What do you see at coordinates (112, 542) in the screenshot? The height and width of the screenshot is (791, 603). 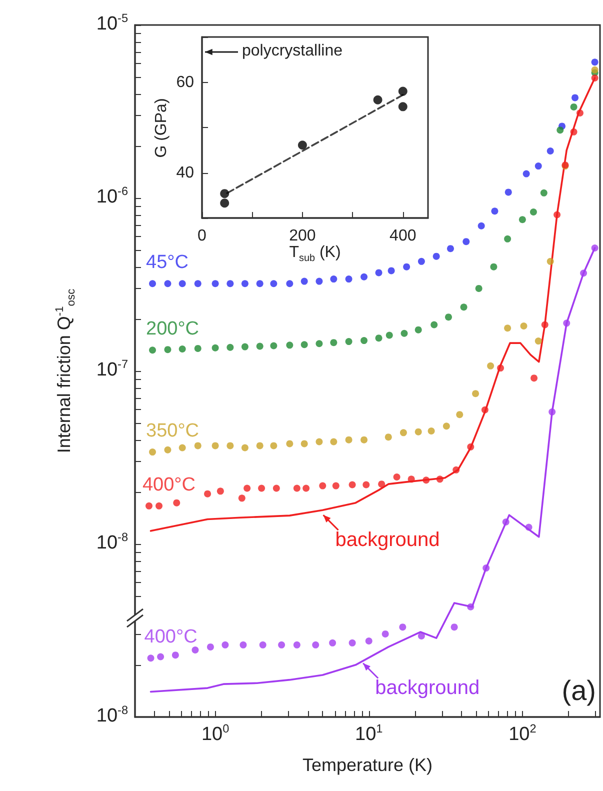 I see `y-tick-label: 10$^{-8}$` at bounding box center [112, 542].